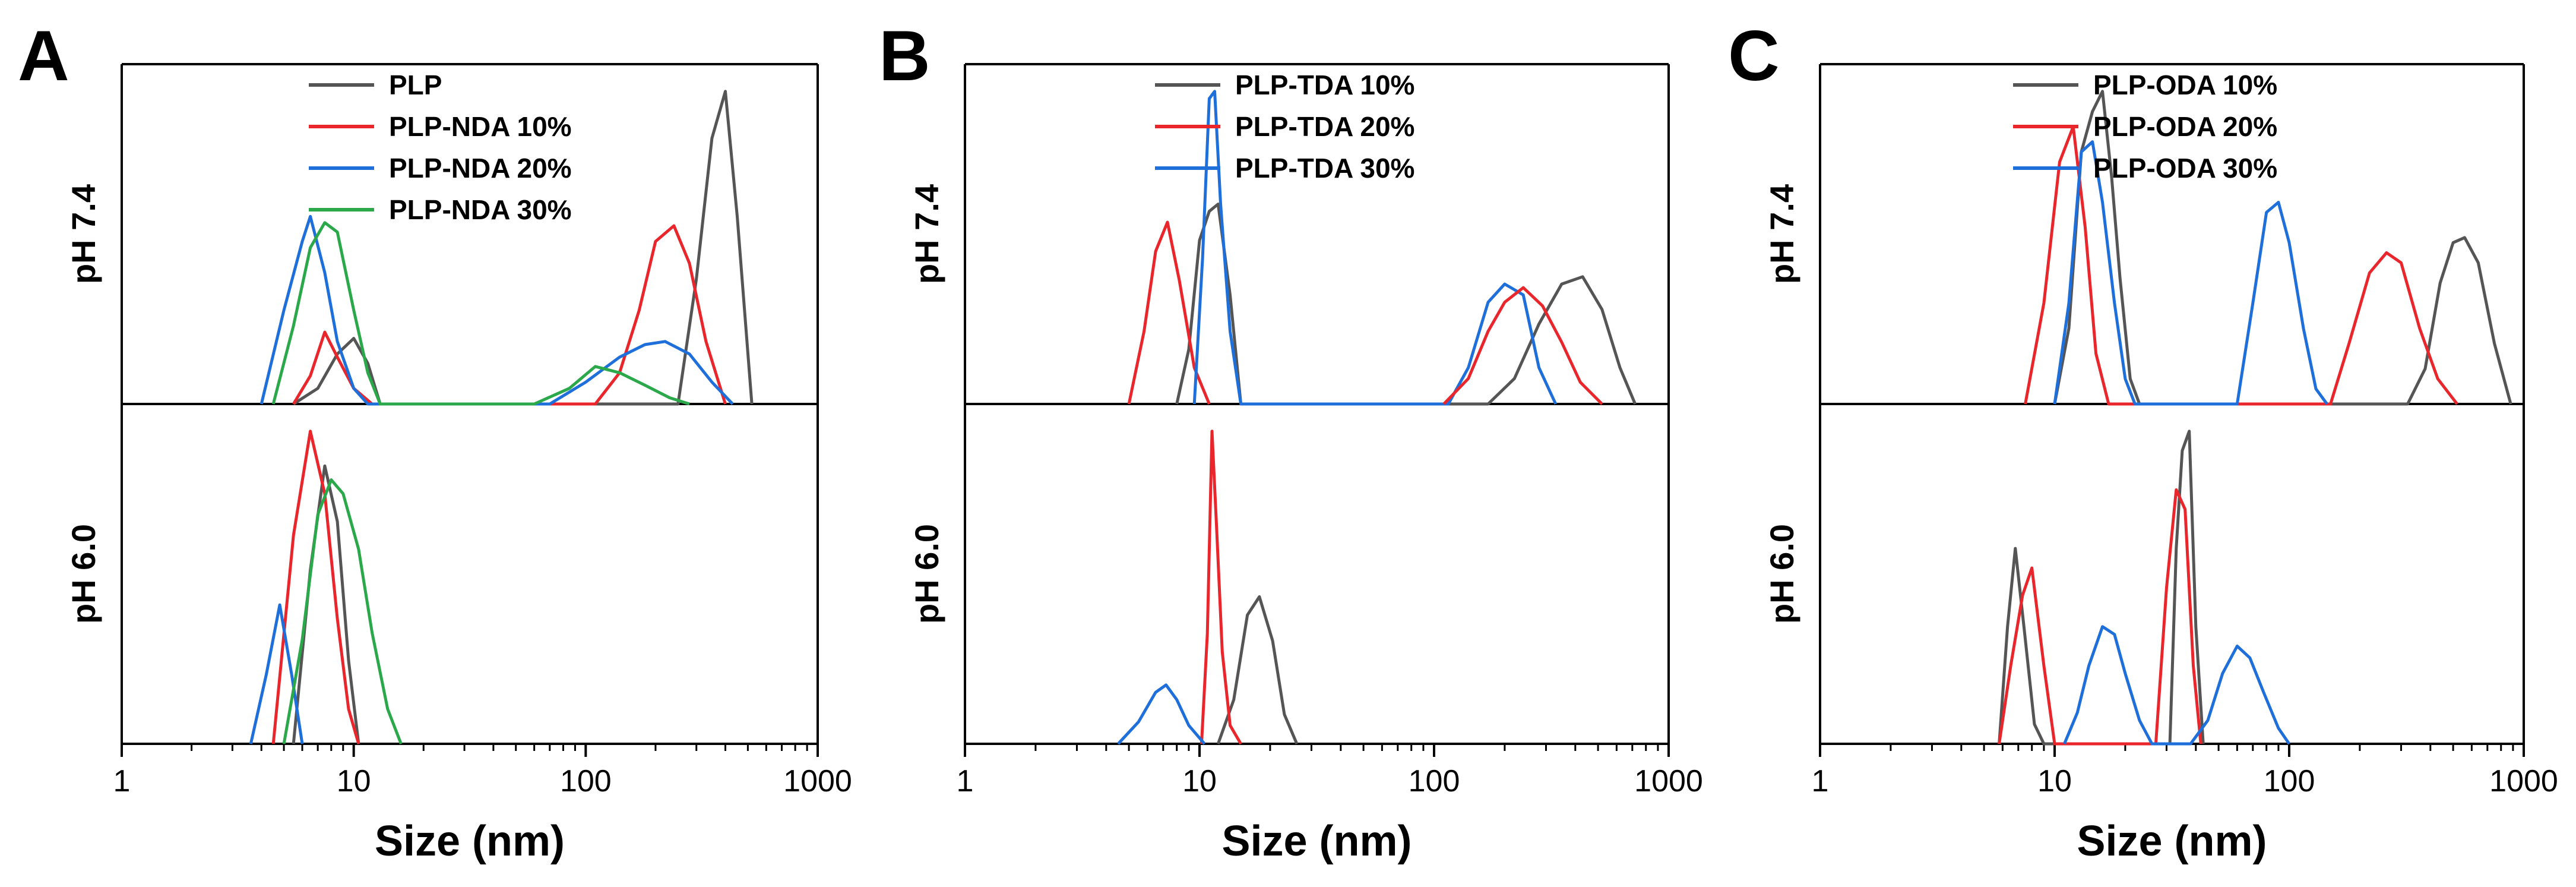  What do you see at coordinates (480, 126) in the screenshot?
I see `legend-label: PLP-NDA 10%` at bounding box center [480, 126].